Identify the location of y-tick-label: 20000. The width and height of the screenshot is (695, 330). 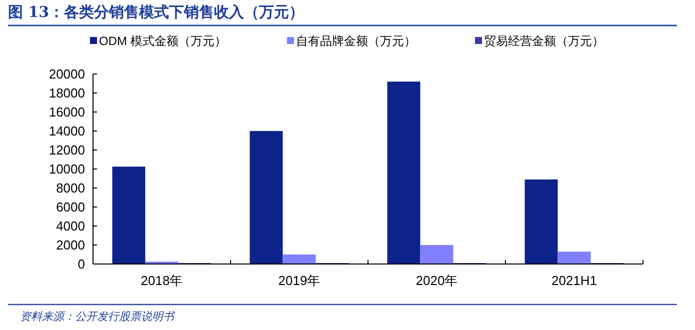
(66, 74).